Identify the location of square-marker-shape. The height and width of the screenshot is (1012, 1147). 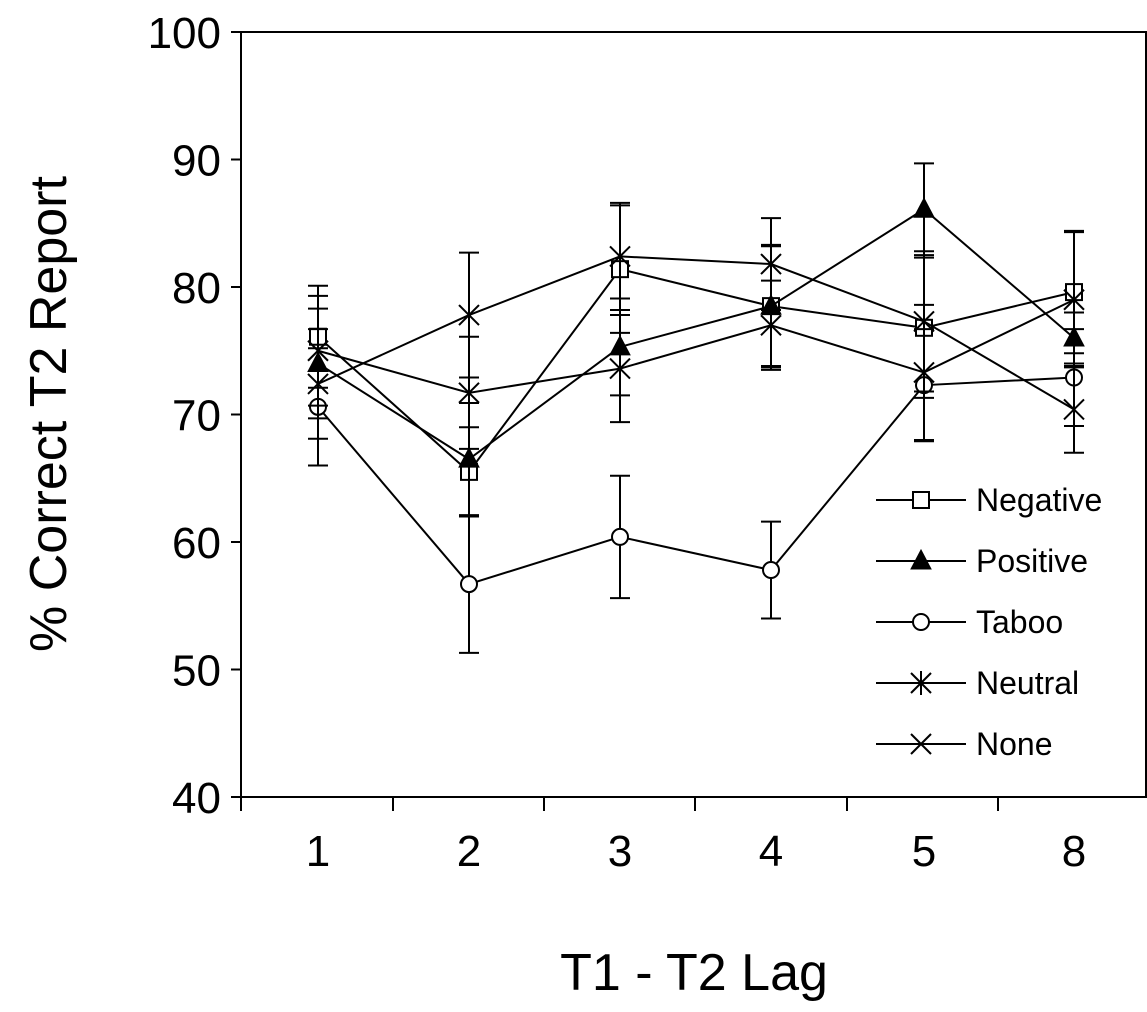
(921, 500).